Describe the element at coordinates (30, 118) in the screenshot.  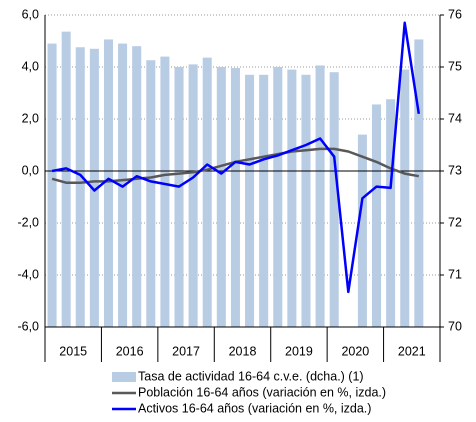
I see `y-tick-label: 2,0` at that location.